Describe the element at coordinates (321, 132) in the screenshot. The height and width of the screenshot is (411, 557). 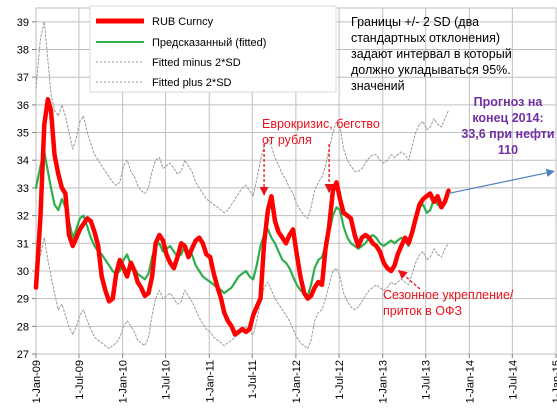
I see `annotation-crisis: Еврокризис, бегство от рубля` at that location.